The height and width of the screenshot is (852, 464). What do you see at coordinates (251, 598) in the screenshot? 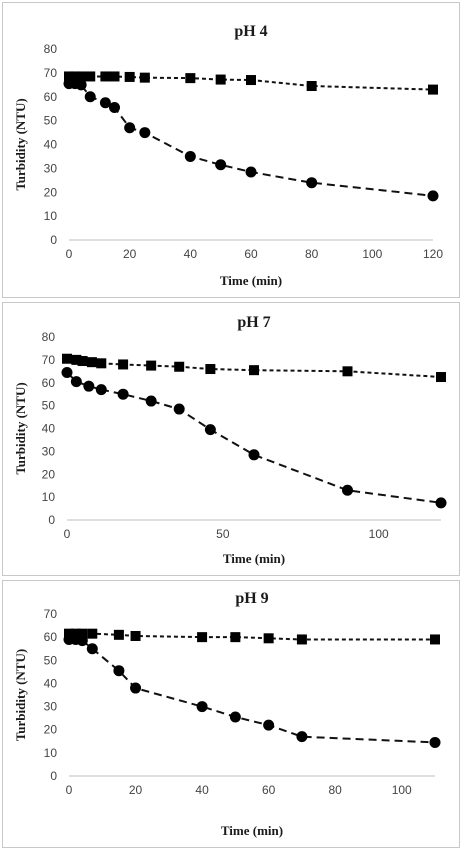
I see `chart-title: pH 9` at bounding box center [251, 598].